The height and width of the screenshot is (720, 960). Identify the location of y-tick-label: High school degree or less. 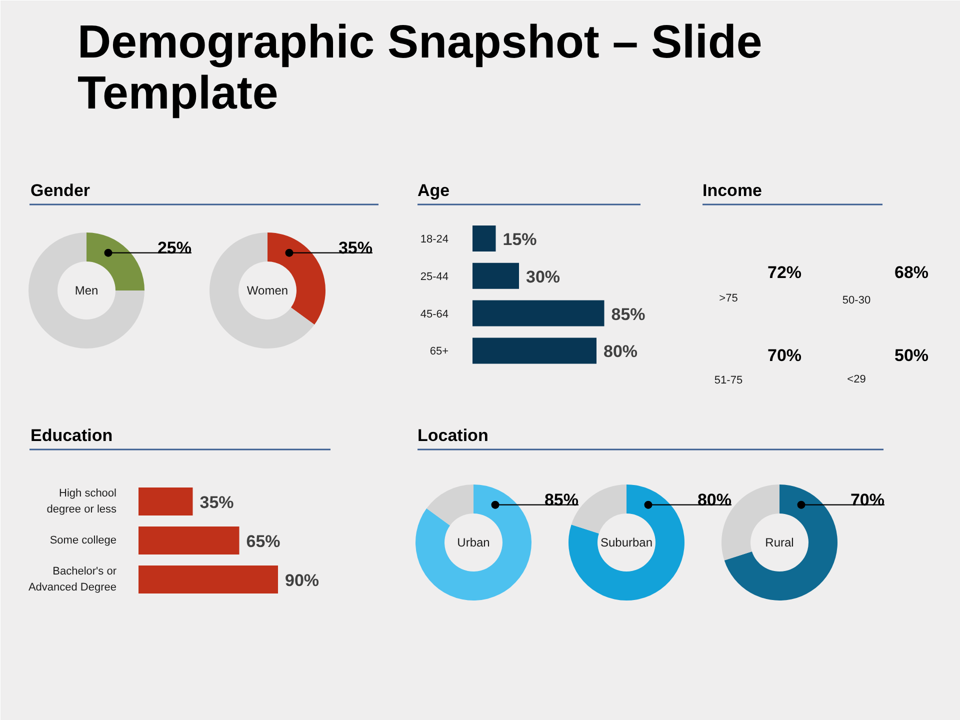
(81, 502).